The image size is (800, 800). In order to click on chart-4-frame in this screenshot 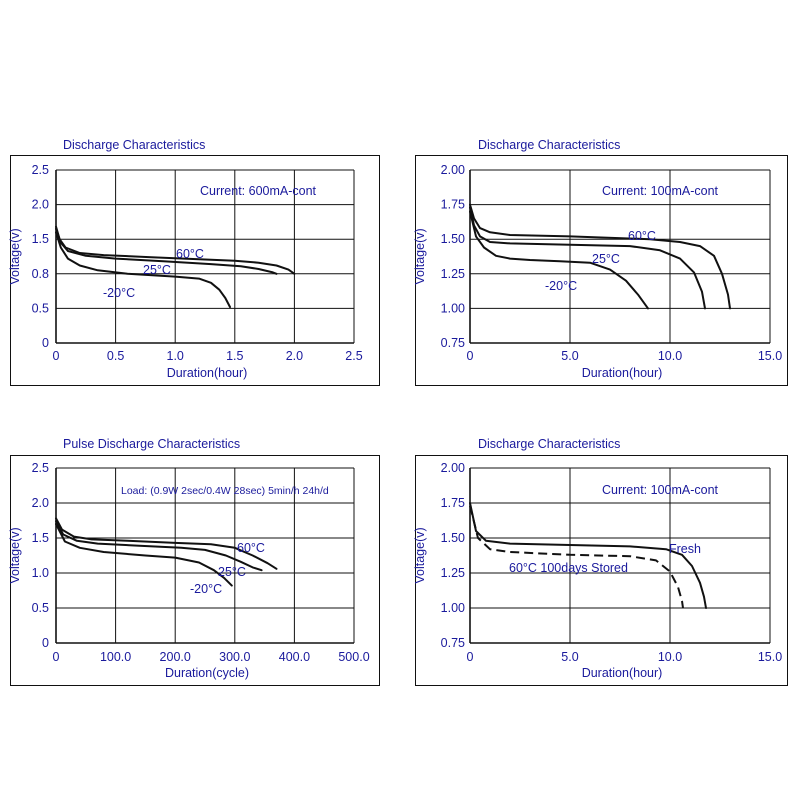, I will do `click(601, 570)`.